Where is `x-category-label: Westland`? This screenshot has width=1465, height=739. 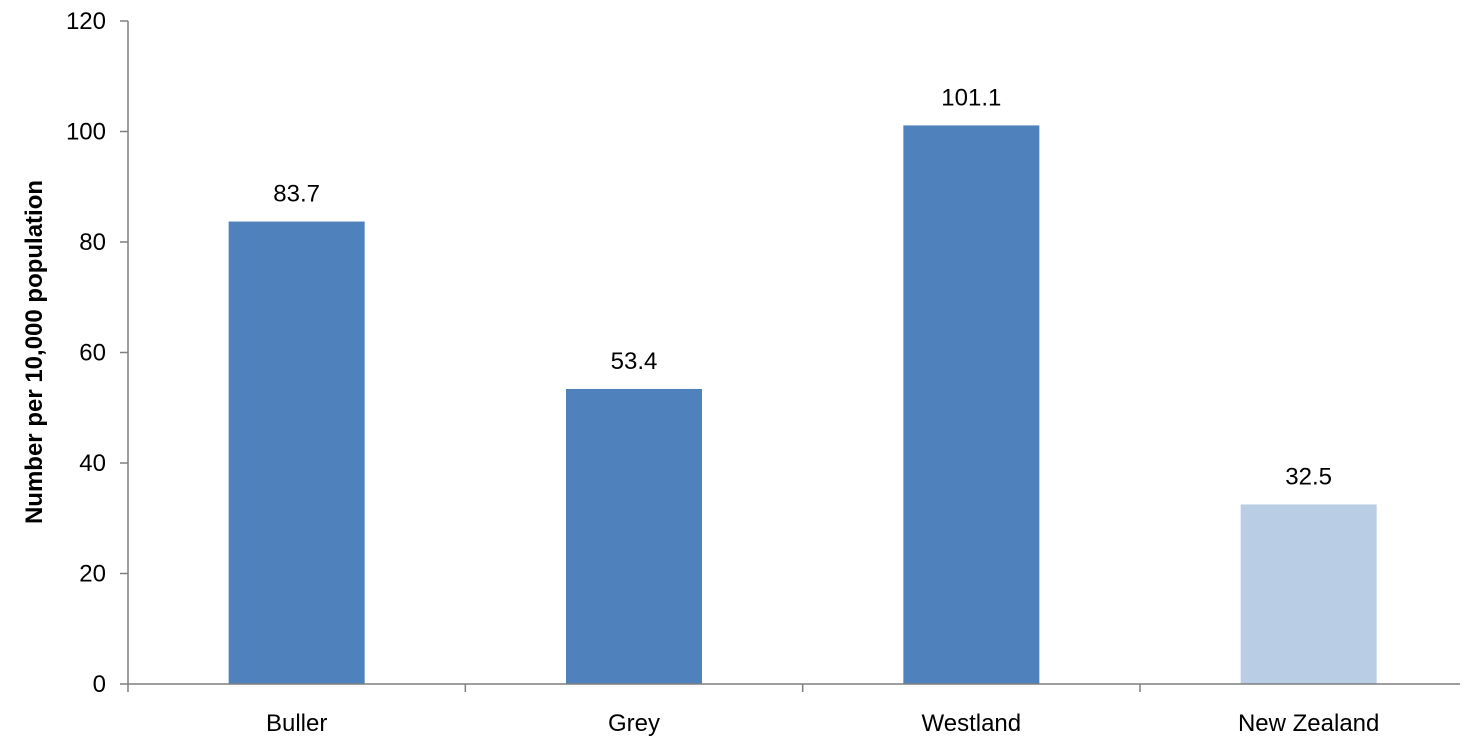
x-category-label: Westland is located at coordinates (972, 723).